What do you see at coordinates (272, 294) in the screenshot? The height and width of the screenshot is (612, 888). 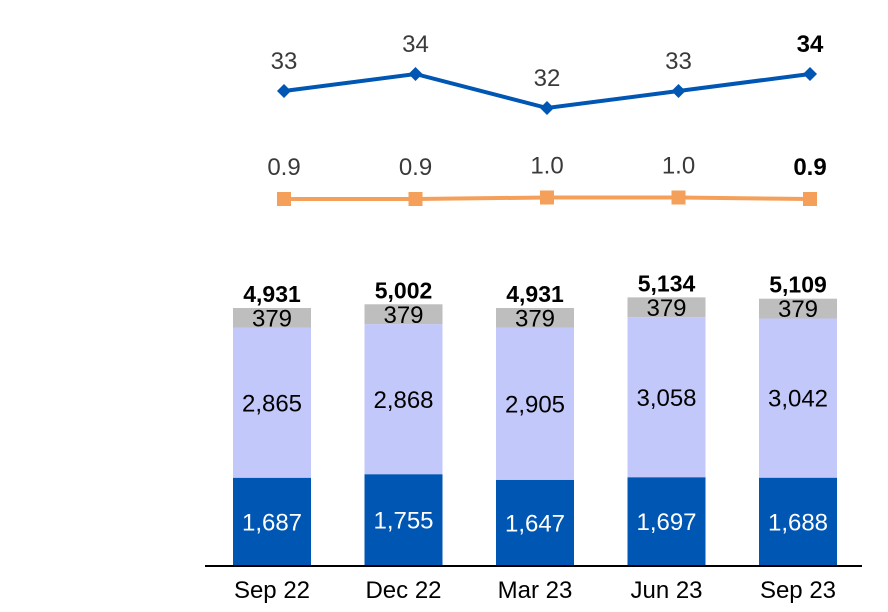 I see `bar-total-label-0: 4,931` at bounding box center [272, 294].